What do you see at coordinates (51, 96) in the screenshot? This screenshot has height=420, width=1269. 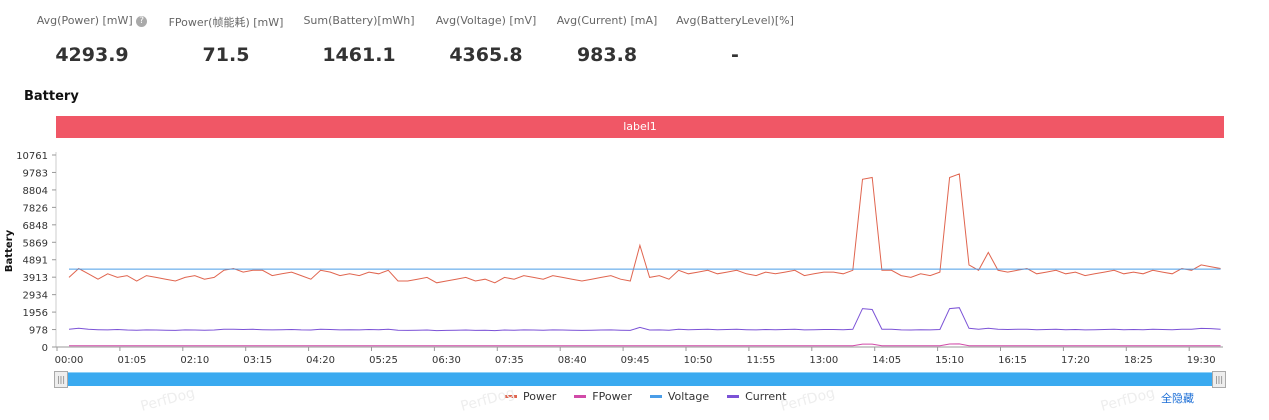 I see `section-title: Battery` at bounding box center [51, 96].